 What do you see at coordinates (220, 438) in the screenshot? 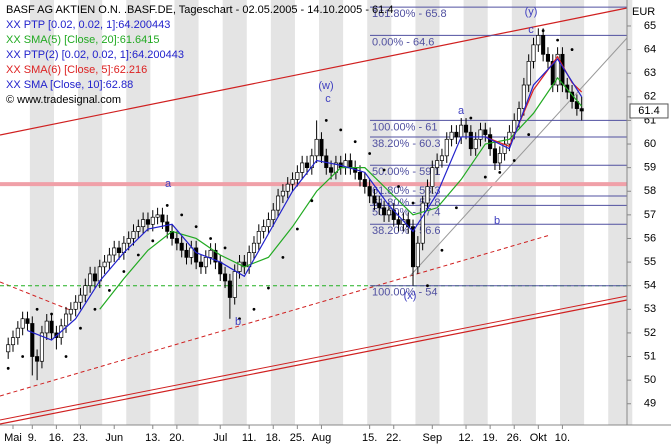
I see `x-tick-label: Jul` at bounding box center [220, 438].